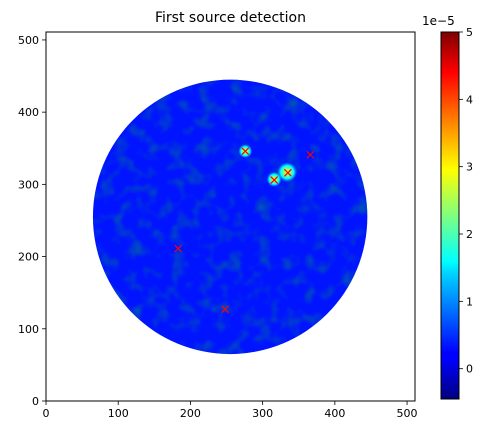 The image size is (487, 433). Describe the element at coordinates (466, 201) in the screenshot. I see `colorbar-ticks: 0 1 2 3 4 5` at that location.